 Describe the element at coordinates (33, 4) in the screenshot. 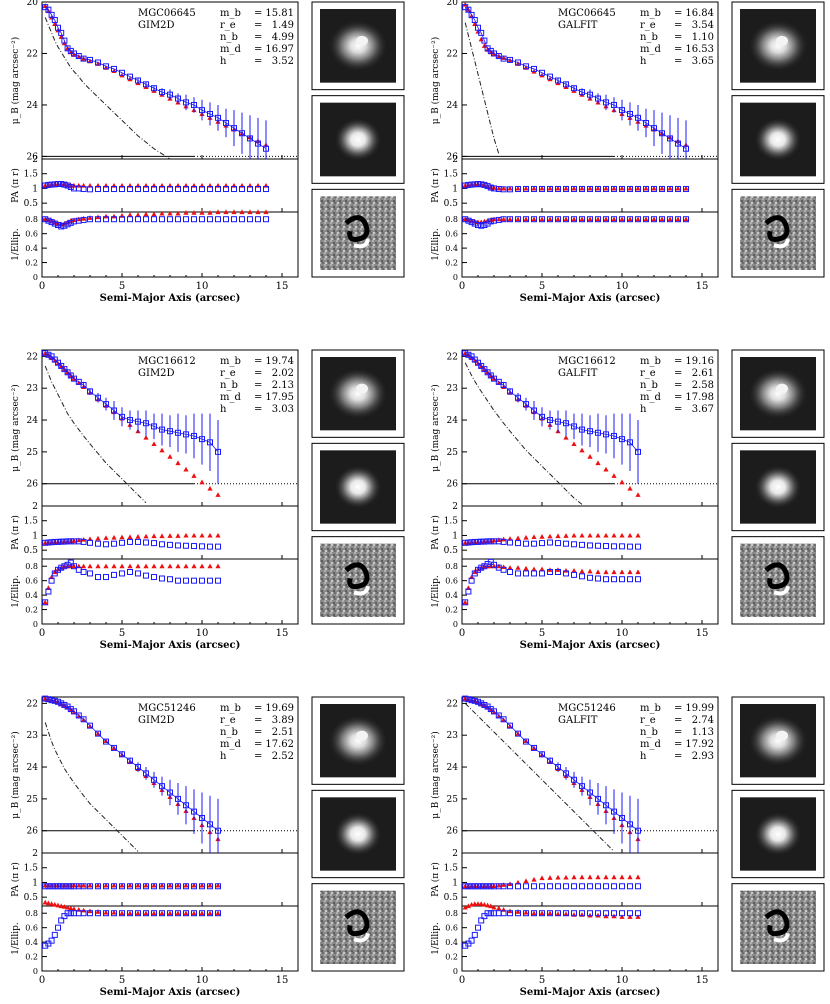

I see `y-tick-label: 20` at that location.